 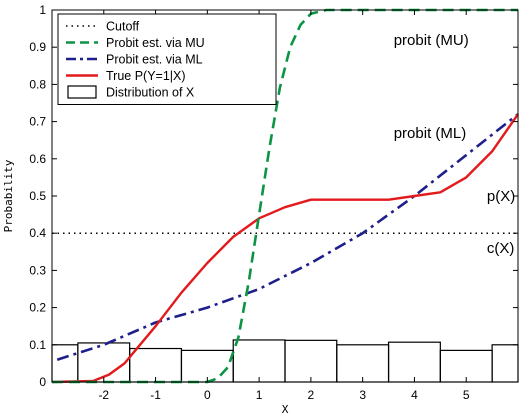 What do you see at coordinates (285, 409) in the screenshot?
I see `x-axis-title: X` at bounding box center [285, 409].